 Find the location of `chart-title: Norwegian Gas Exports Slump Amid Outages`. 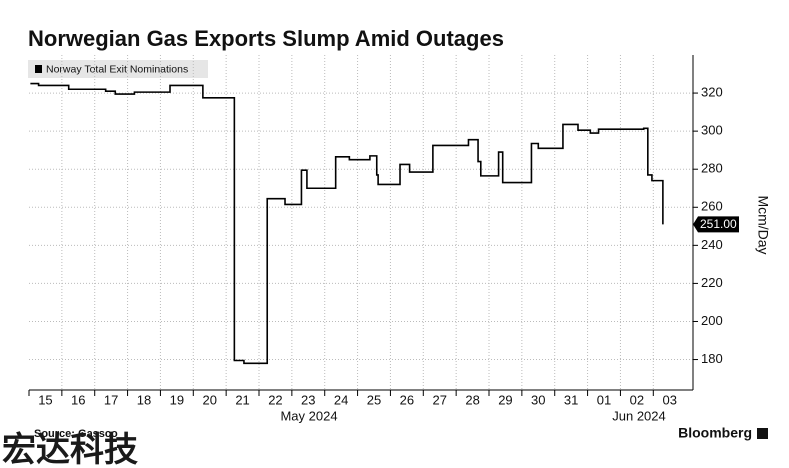

chart-title: Norwegian Gas Exports Slump Amid Outages is located at coordinates (266, 38).